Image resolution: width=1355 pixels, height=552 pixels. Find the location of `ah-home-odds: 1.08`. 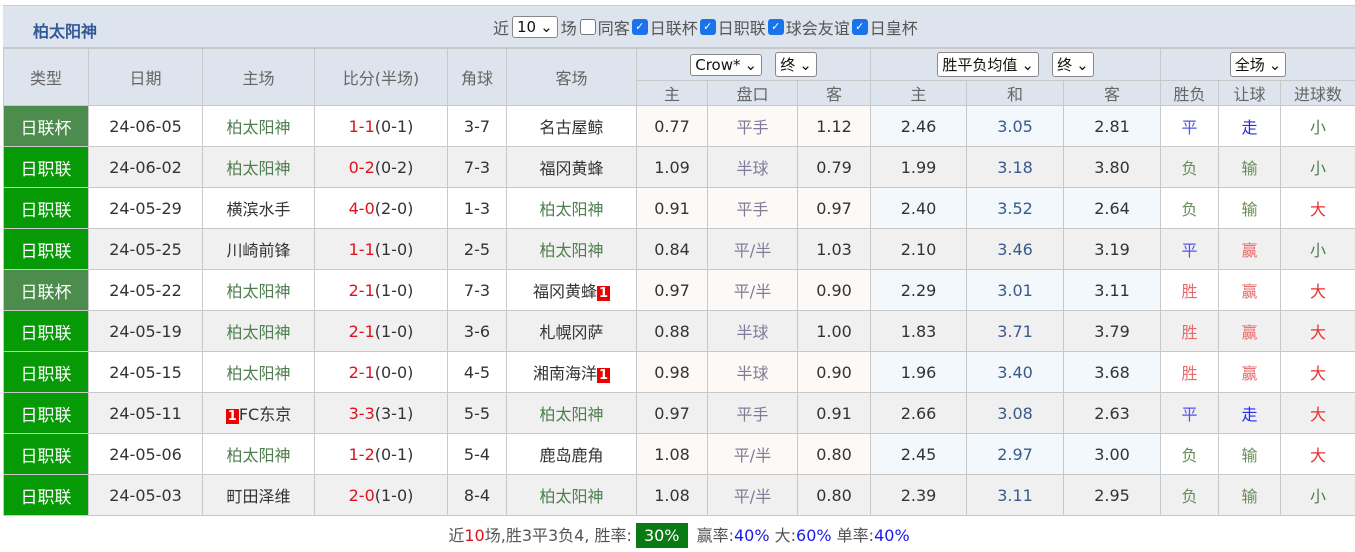

ah-home-odds: 1.08 is located at coordinates (672, 454).